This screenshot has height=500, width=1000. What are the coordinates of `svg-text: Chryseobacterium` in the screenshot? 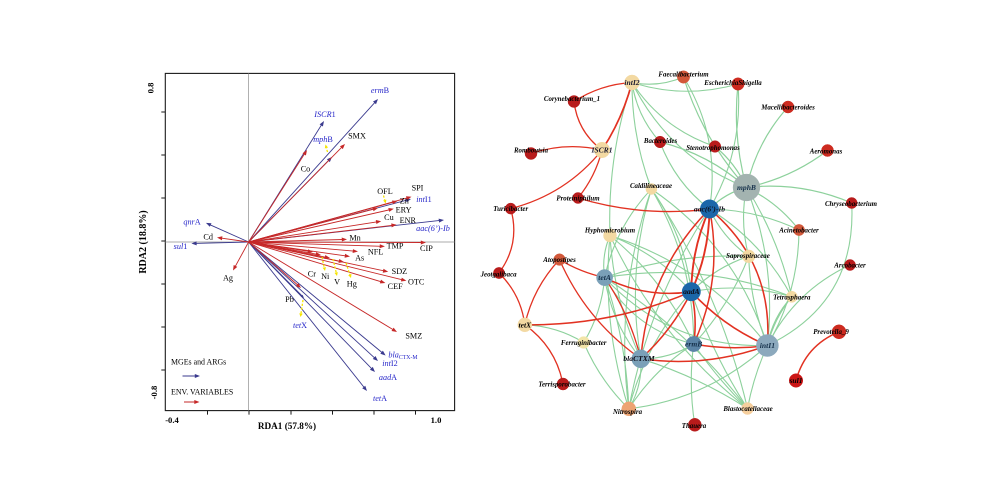 It's located at (851, 204).